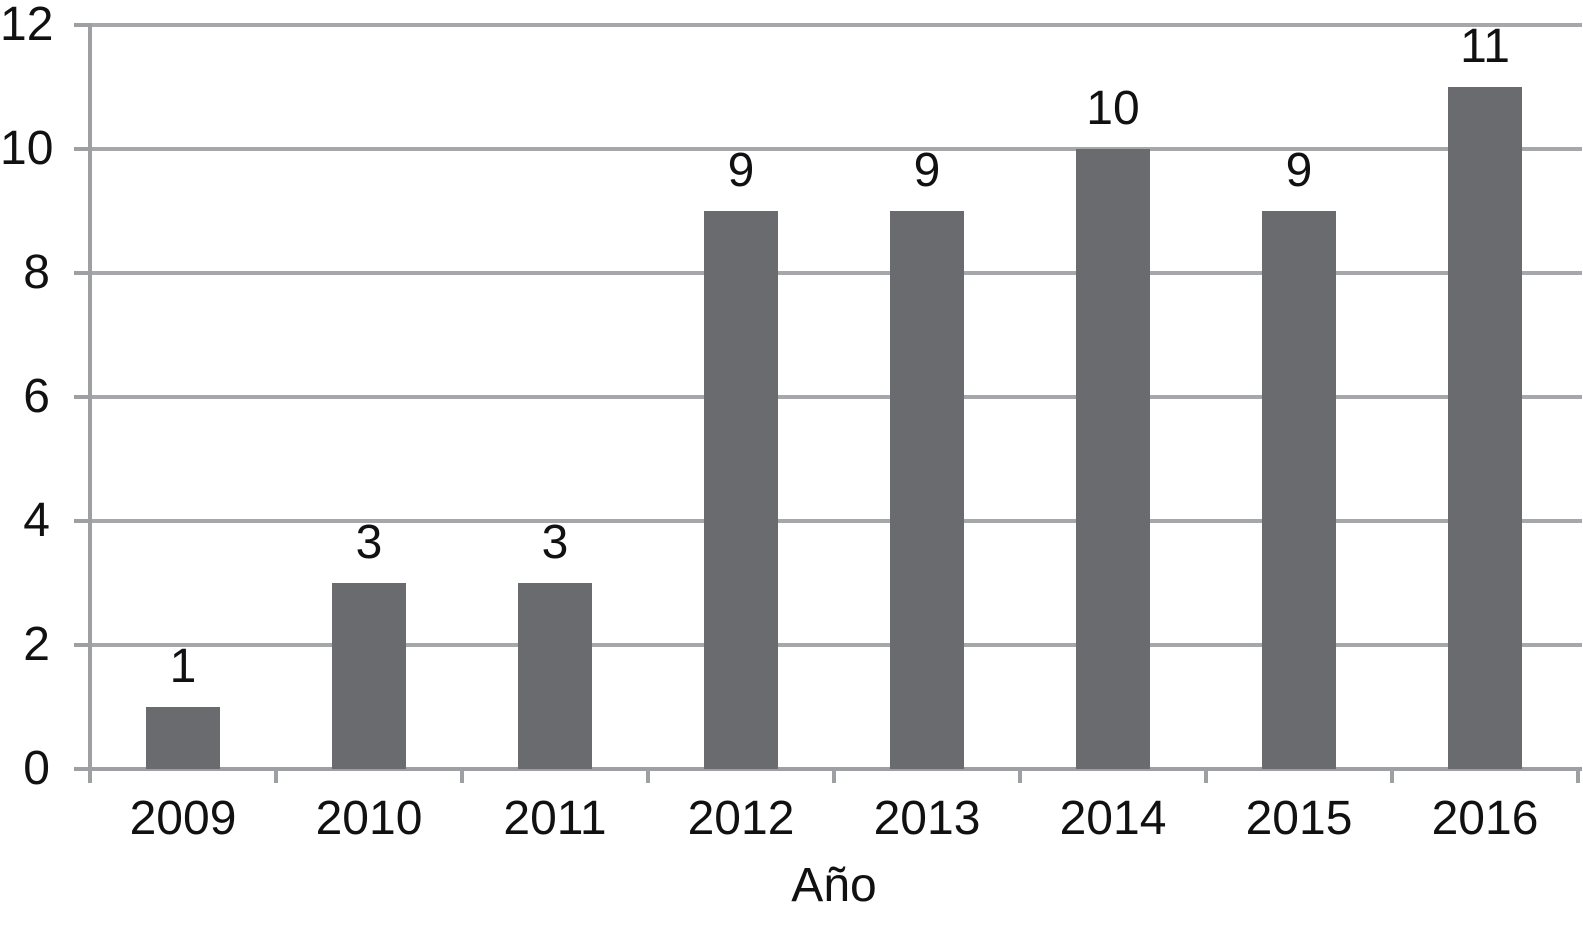 This screenshot has height=927, width=1583. Describe the element at coordinates (1113, 108) in the screenshot. I see `bar-value-label: 10` at that location.